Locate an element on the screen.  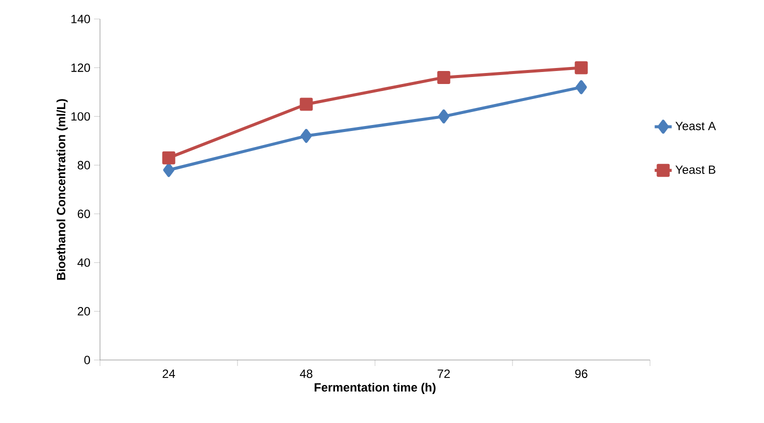
y-tick-label: 80 is located at coordinates (84, 165).